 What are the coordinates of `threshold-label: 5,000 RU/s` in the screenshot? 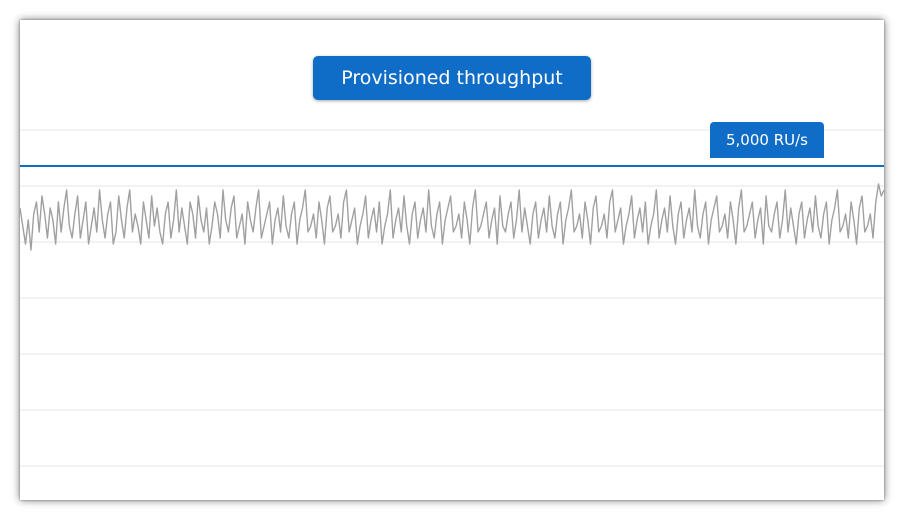 It's located at (767, 140).